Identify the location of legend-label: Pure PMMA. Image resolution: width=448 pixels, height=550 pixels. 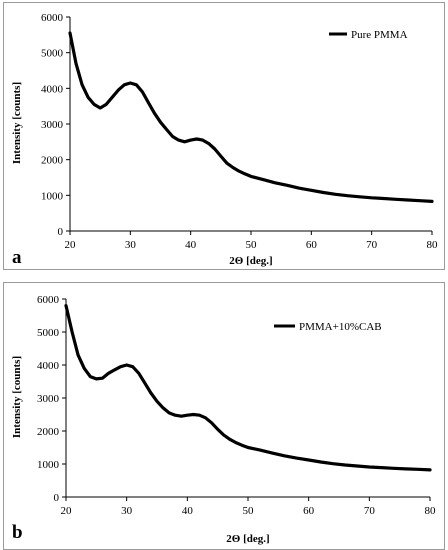
(379, 35).